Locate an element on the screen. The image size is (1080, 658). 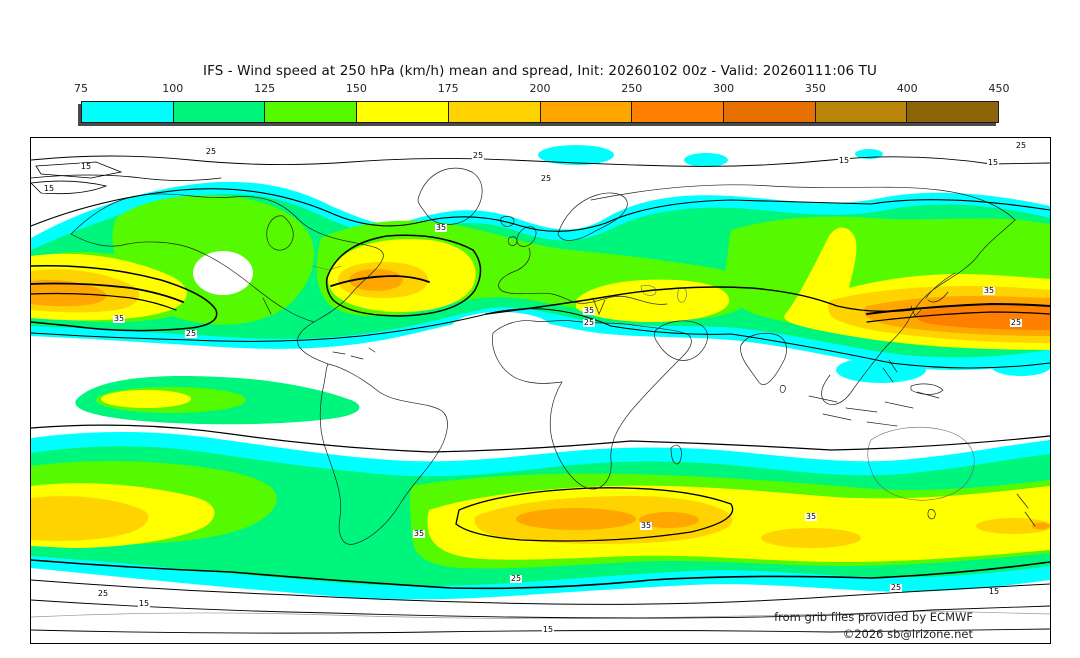
colorbar is located at coordinates (540, 112).